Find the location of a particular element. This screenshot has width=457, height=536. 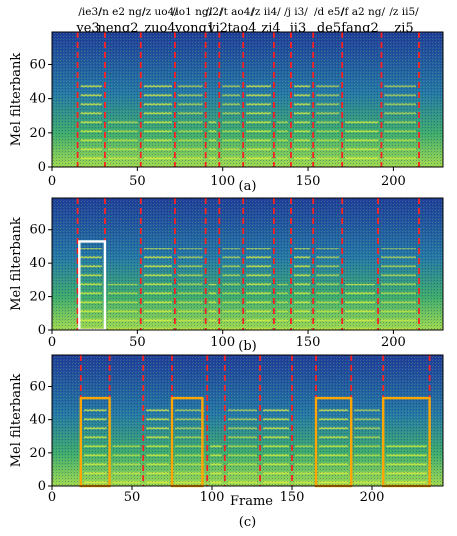

panel-label: (c) is located at coordinates (247, 522).